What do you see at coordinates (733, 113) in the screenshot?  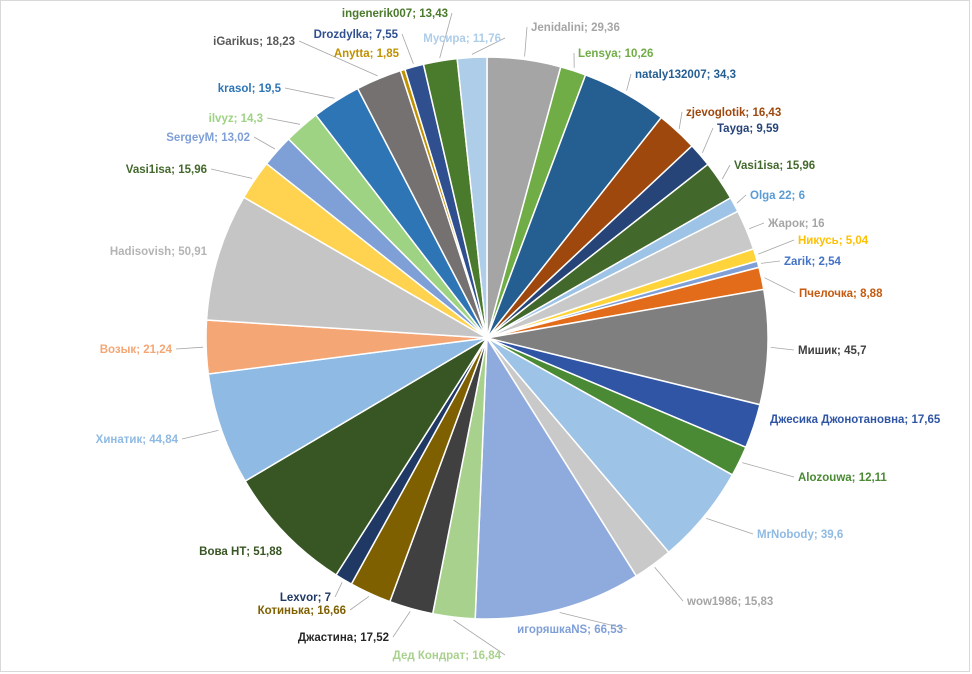 I see `data-label-zjevoglotik-3: zjevoglotik; 16,43` at bounding box center [733, 113].